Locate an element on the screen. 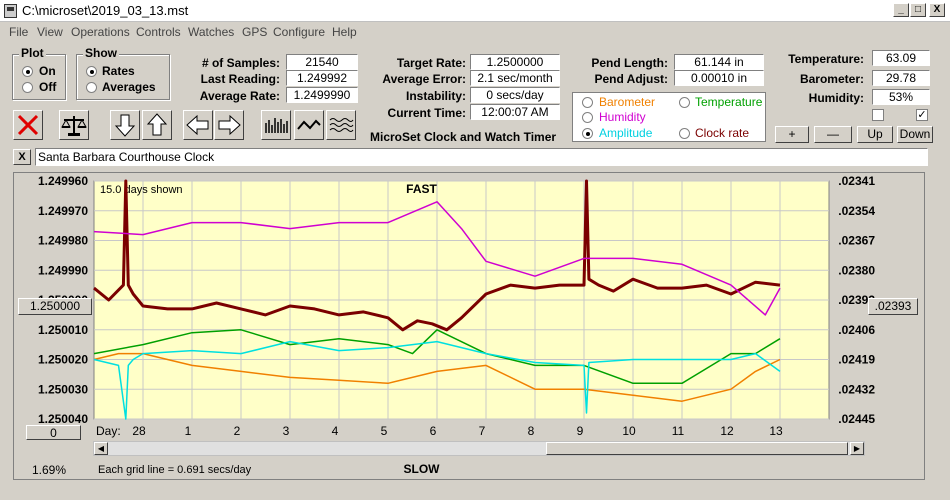 The width and height of the screenshot is (950, 500). scroll-left-button is located at coordinates (198, 125).